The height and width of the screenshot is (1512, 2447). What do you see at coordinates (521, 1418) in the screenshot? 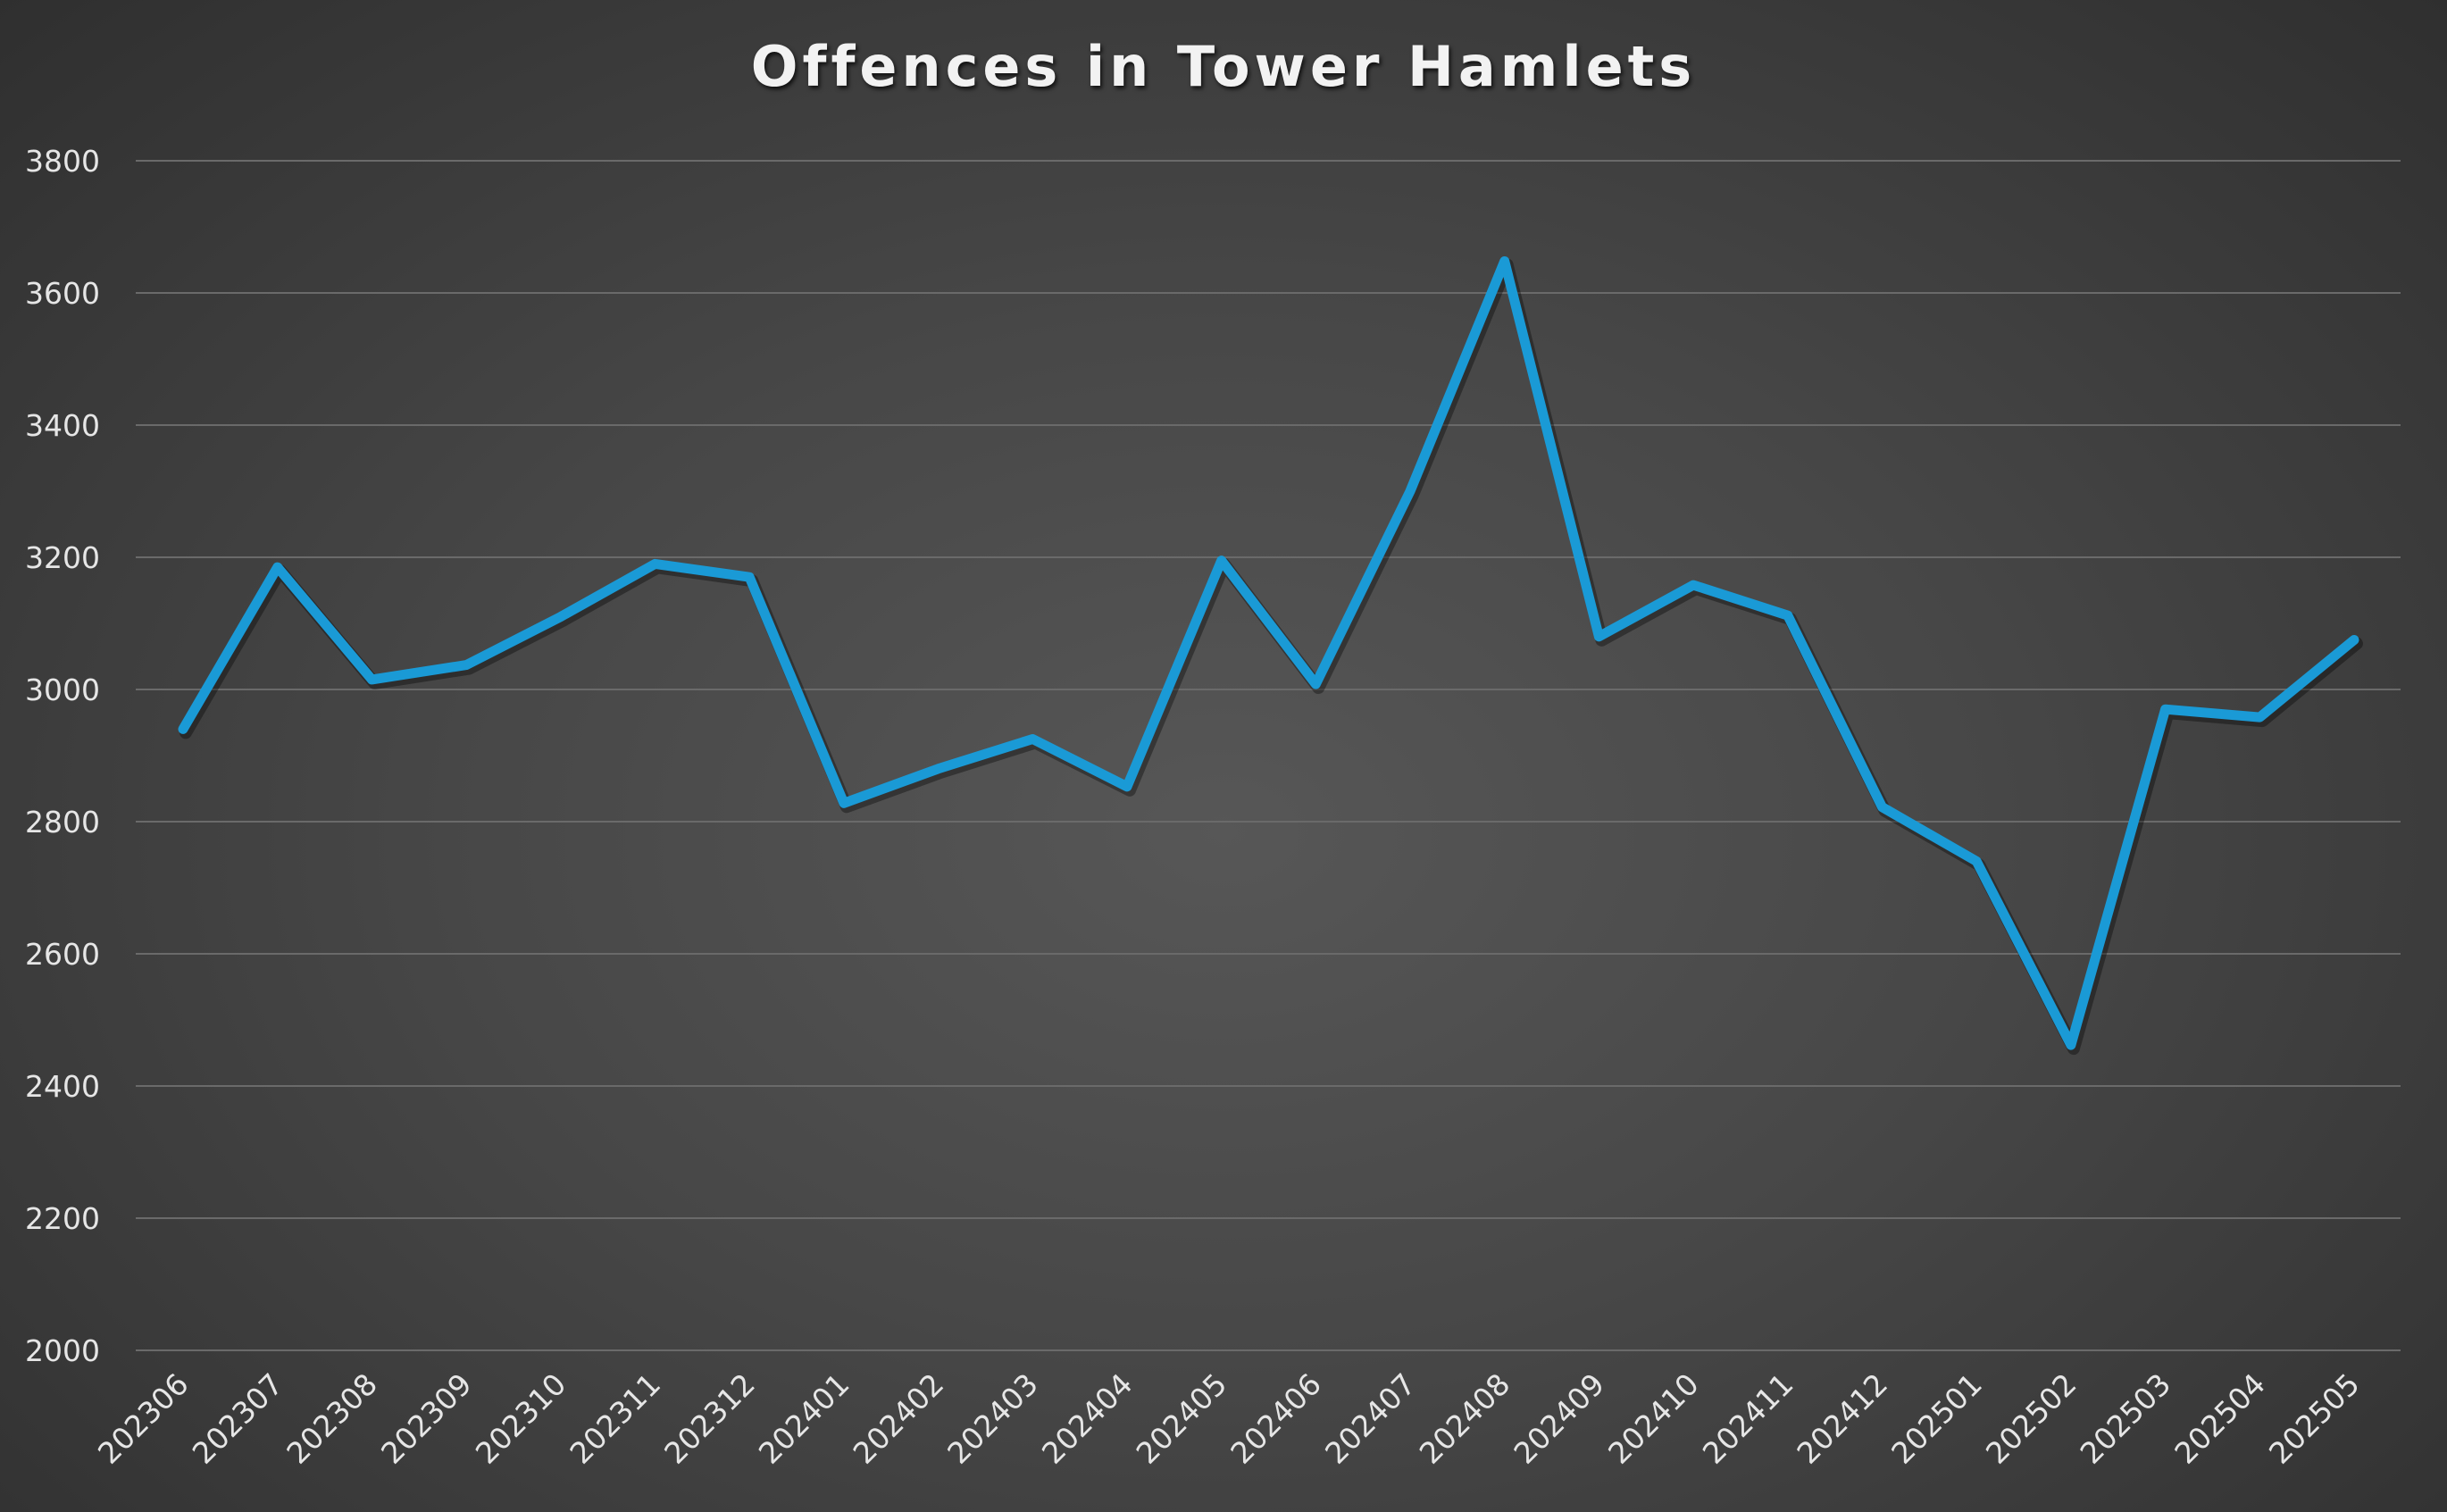
I see `x-tick-label: 202310` at bounding box center [521, 1418].